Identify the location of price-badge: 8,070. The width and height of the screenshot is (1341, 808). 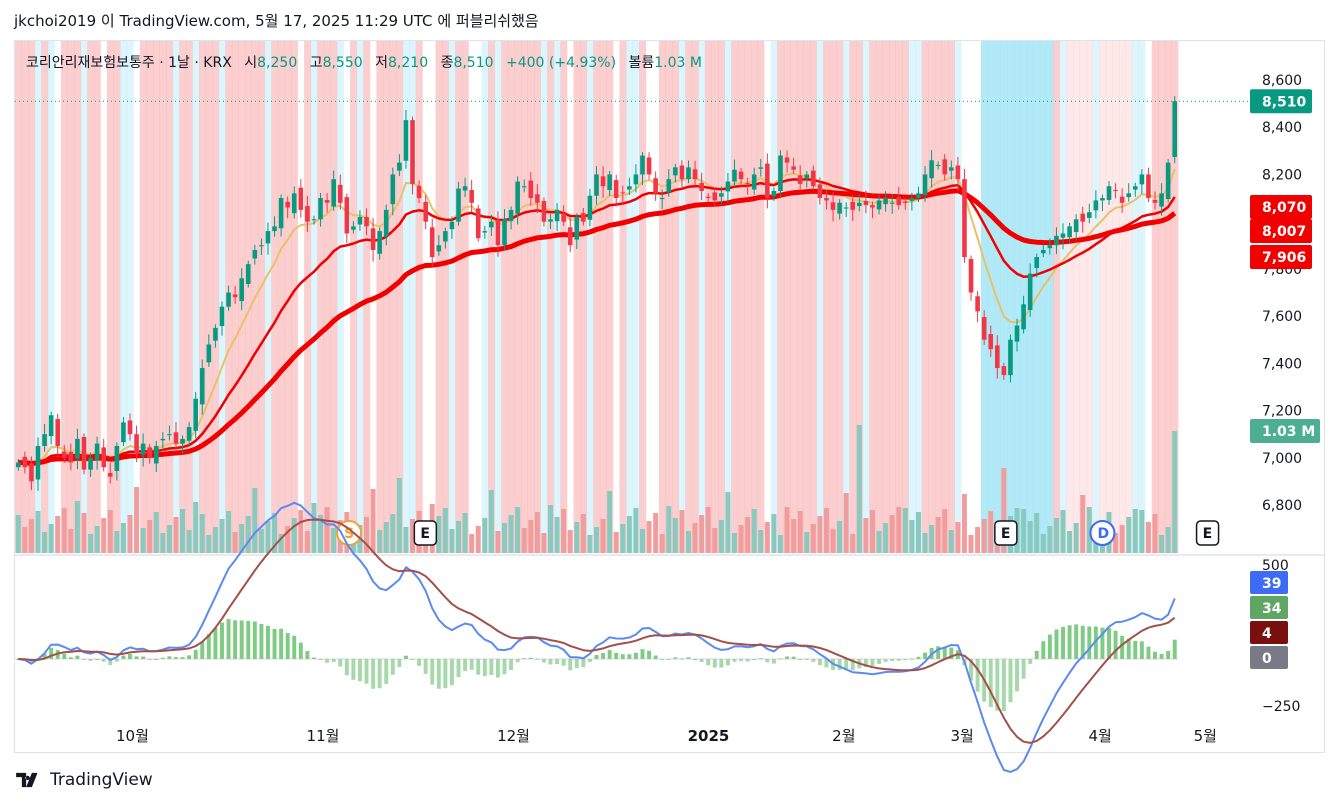
(1281, 207).